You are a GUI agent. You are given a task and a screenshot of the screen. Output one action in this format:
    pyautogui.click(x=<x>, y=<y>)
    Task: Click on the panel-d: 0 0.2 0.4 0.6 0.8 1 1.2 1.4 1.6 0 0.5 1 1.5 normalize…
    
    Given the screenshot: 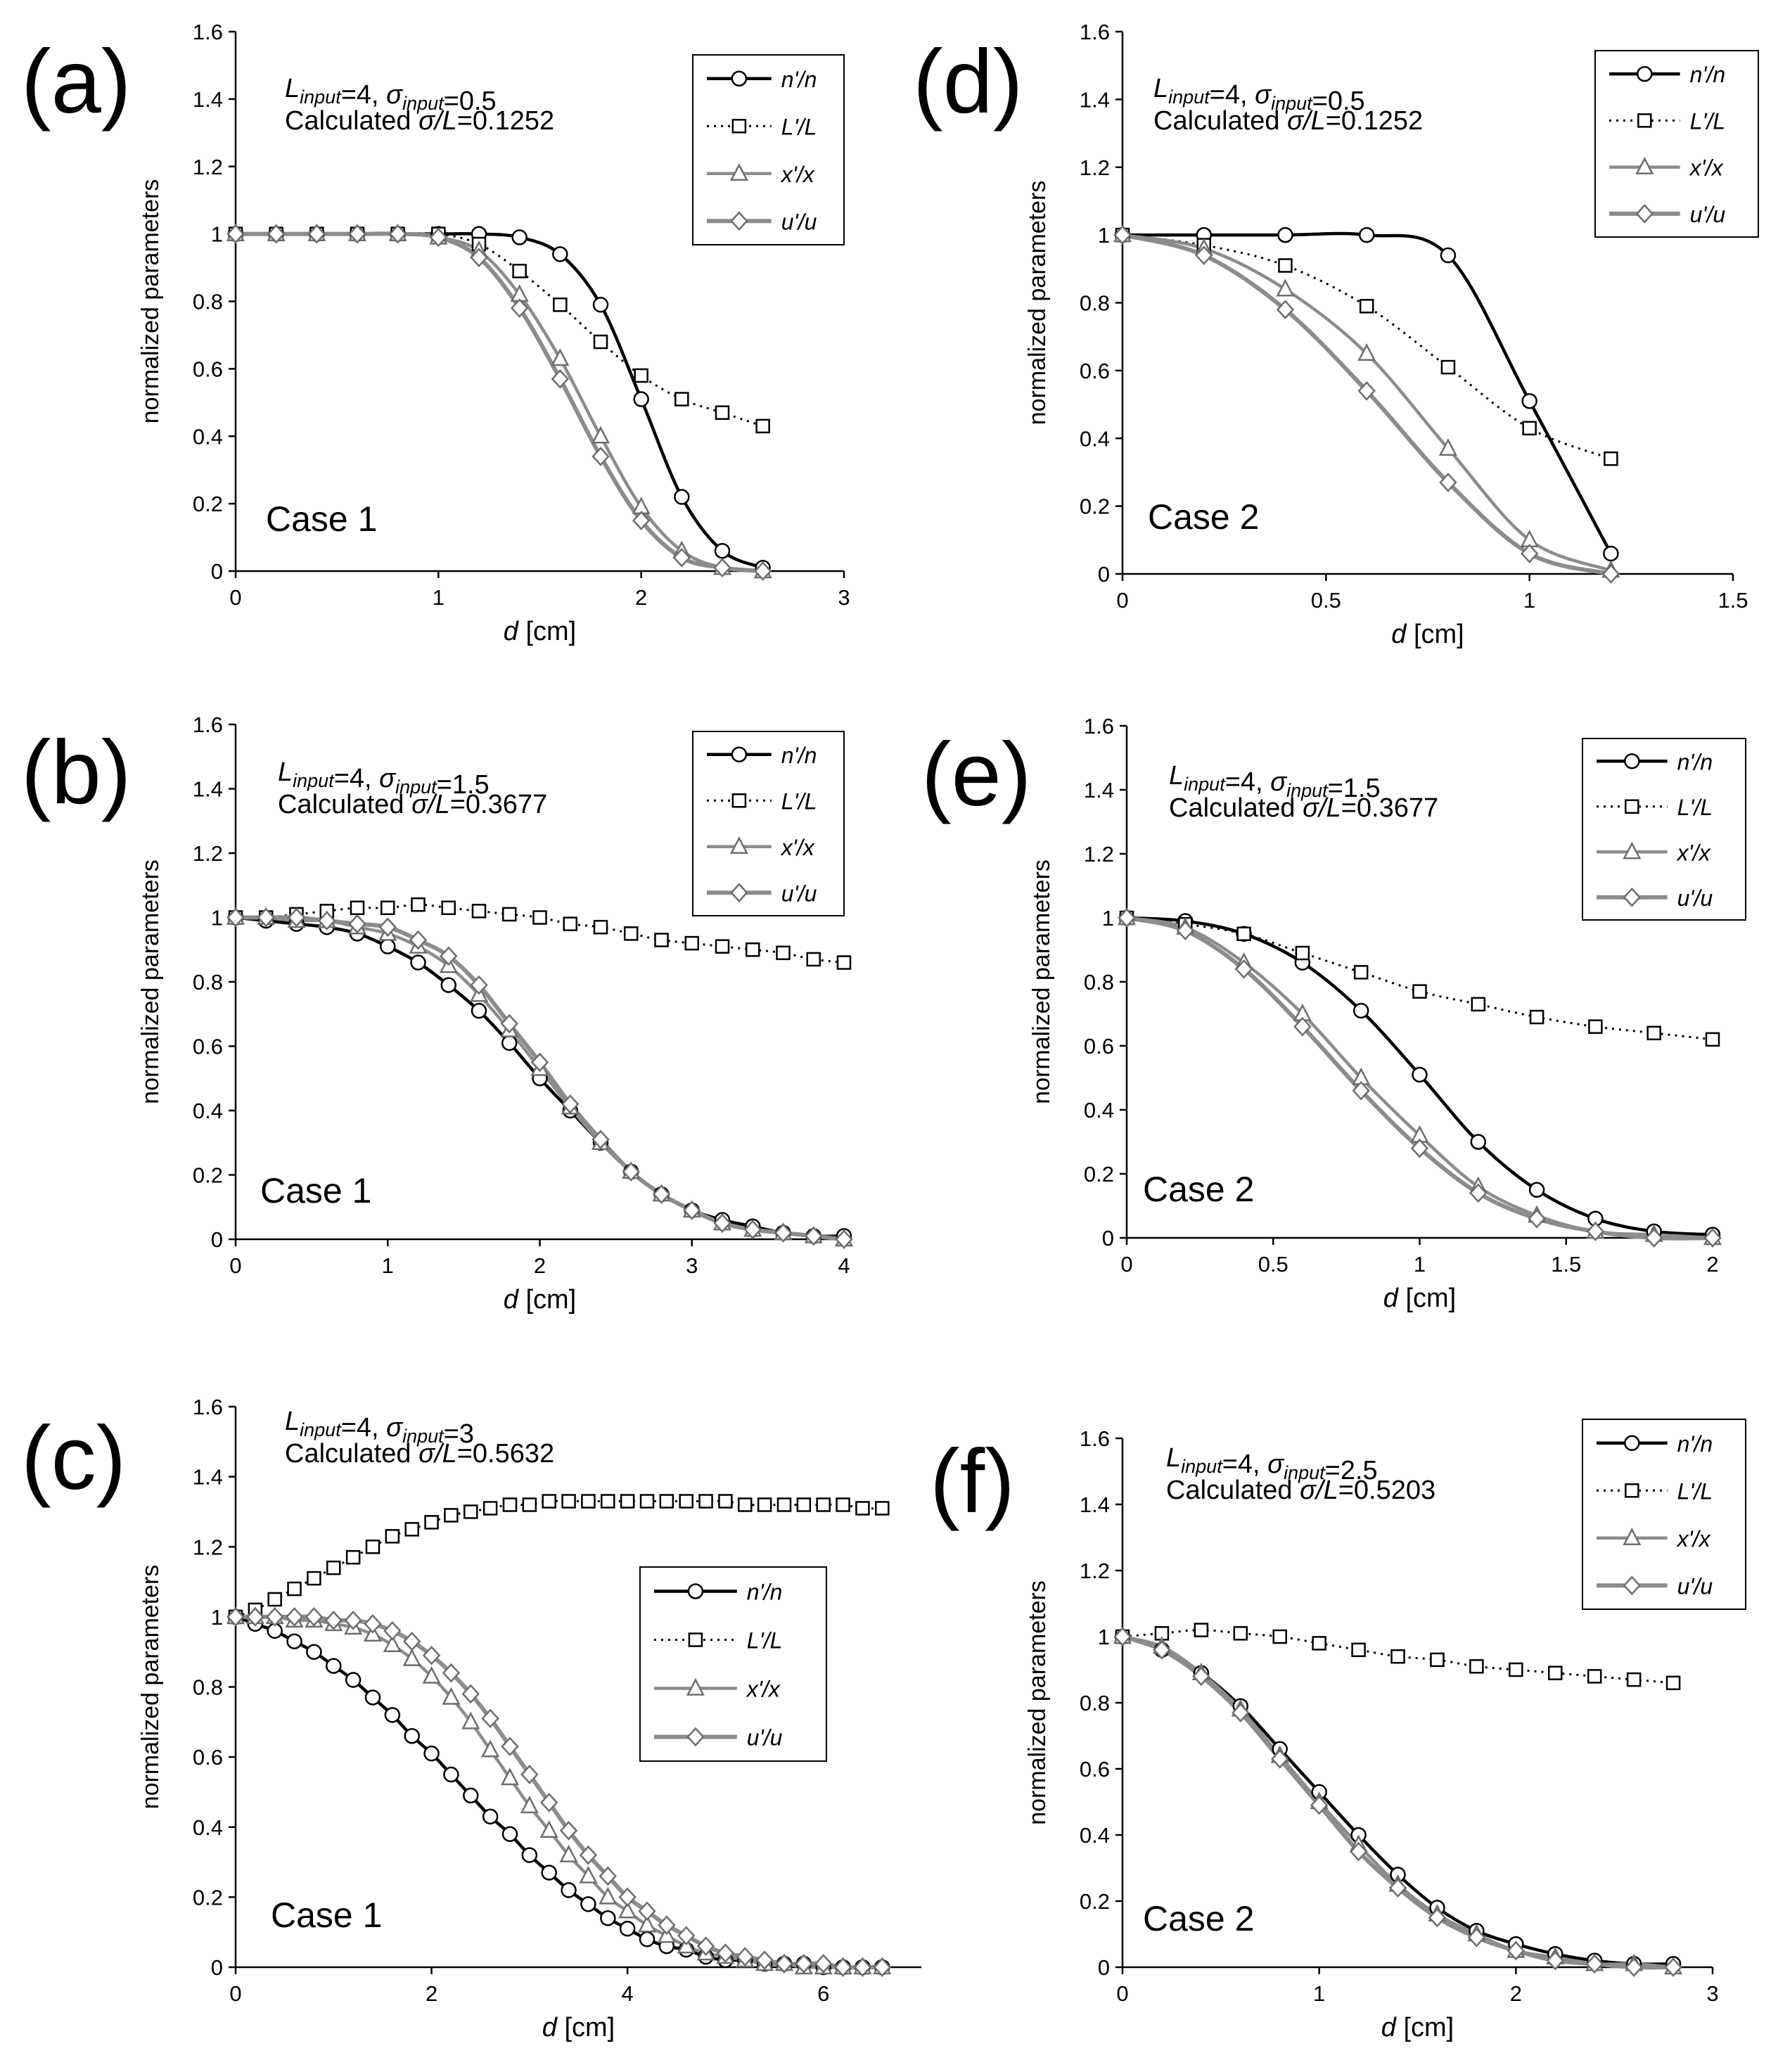 What is the action you would take?
    pyautogui.click(x=1336, y=334)
    